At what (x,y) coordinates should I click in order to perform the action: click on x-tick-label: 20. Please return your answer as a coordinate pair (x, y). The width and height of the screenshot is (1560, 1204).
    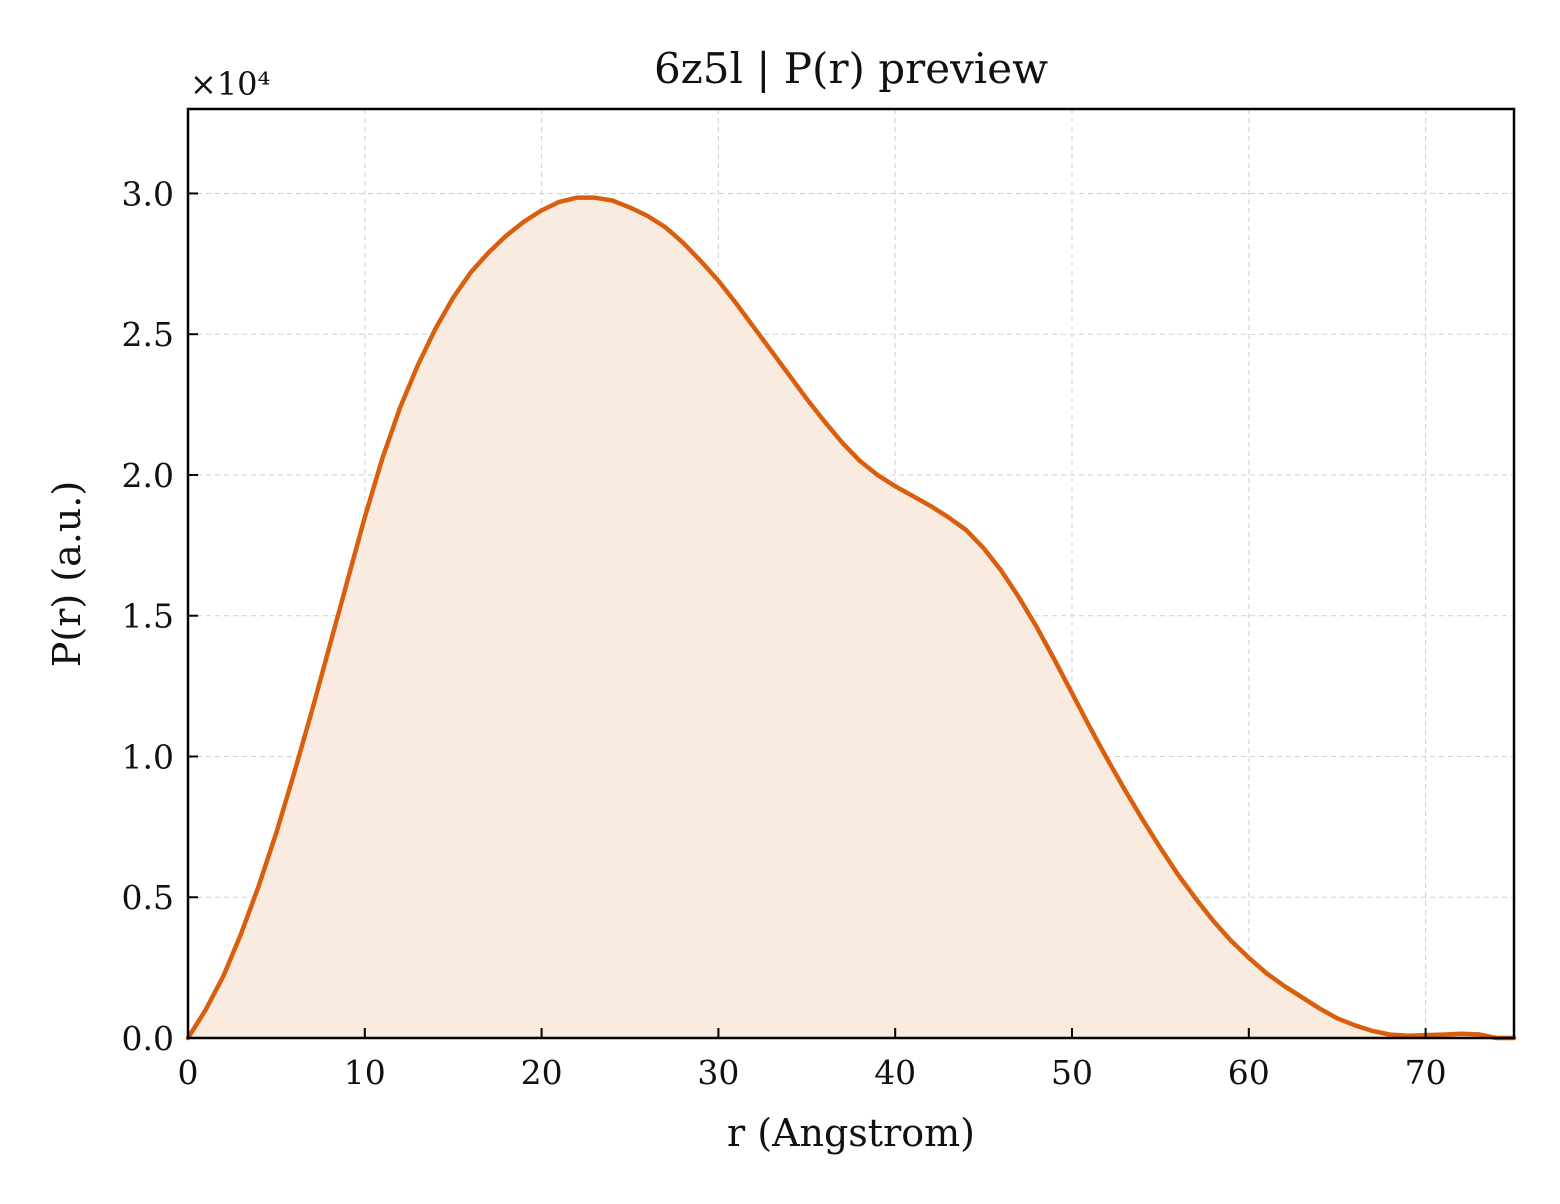
    Looking at the image, I should click on (542, 1072).